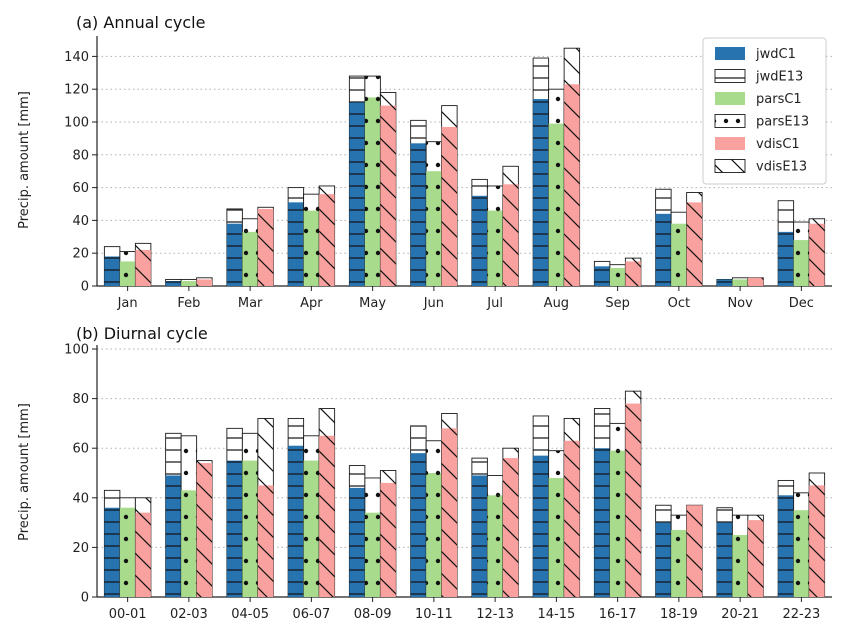 This screenshot has height=638, width=850. I want to click on diurnal-y-tick-label: 0, so click(85, 598).